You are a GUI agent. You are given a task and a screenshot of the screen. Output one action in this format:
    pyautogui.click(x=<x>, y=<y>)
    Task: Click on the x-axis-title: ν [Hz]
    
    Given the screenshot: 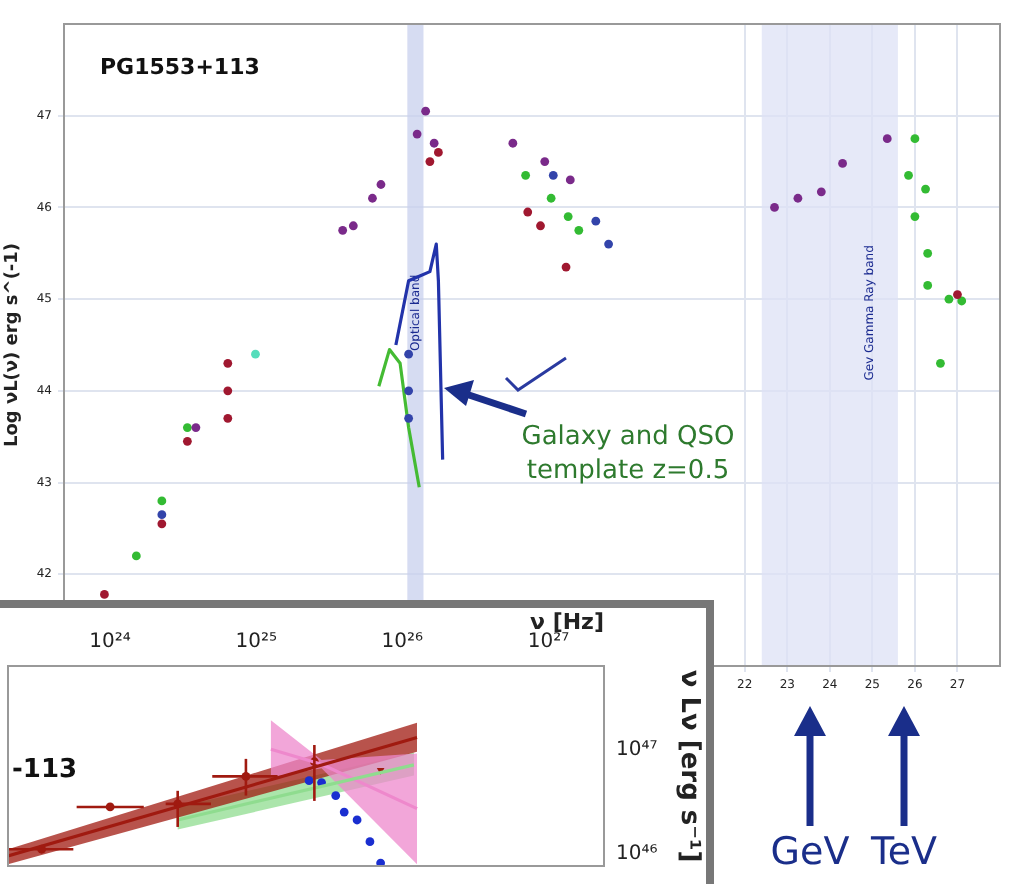 What is the action you would take?
    pyautogui.click(x=567, y=621)
    